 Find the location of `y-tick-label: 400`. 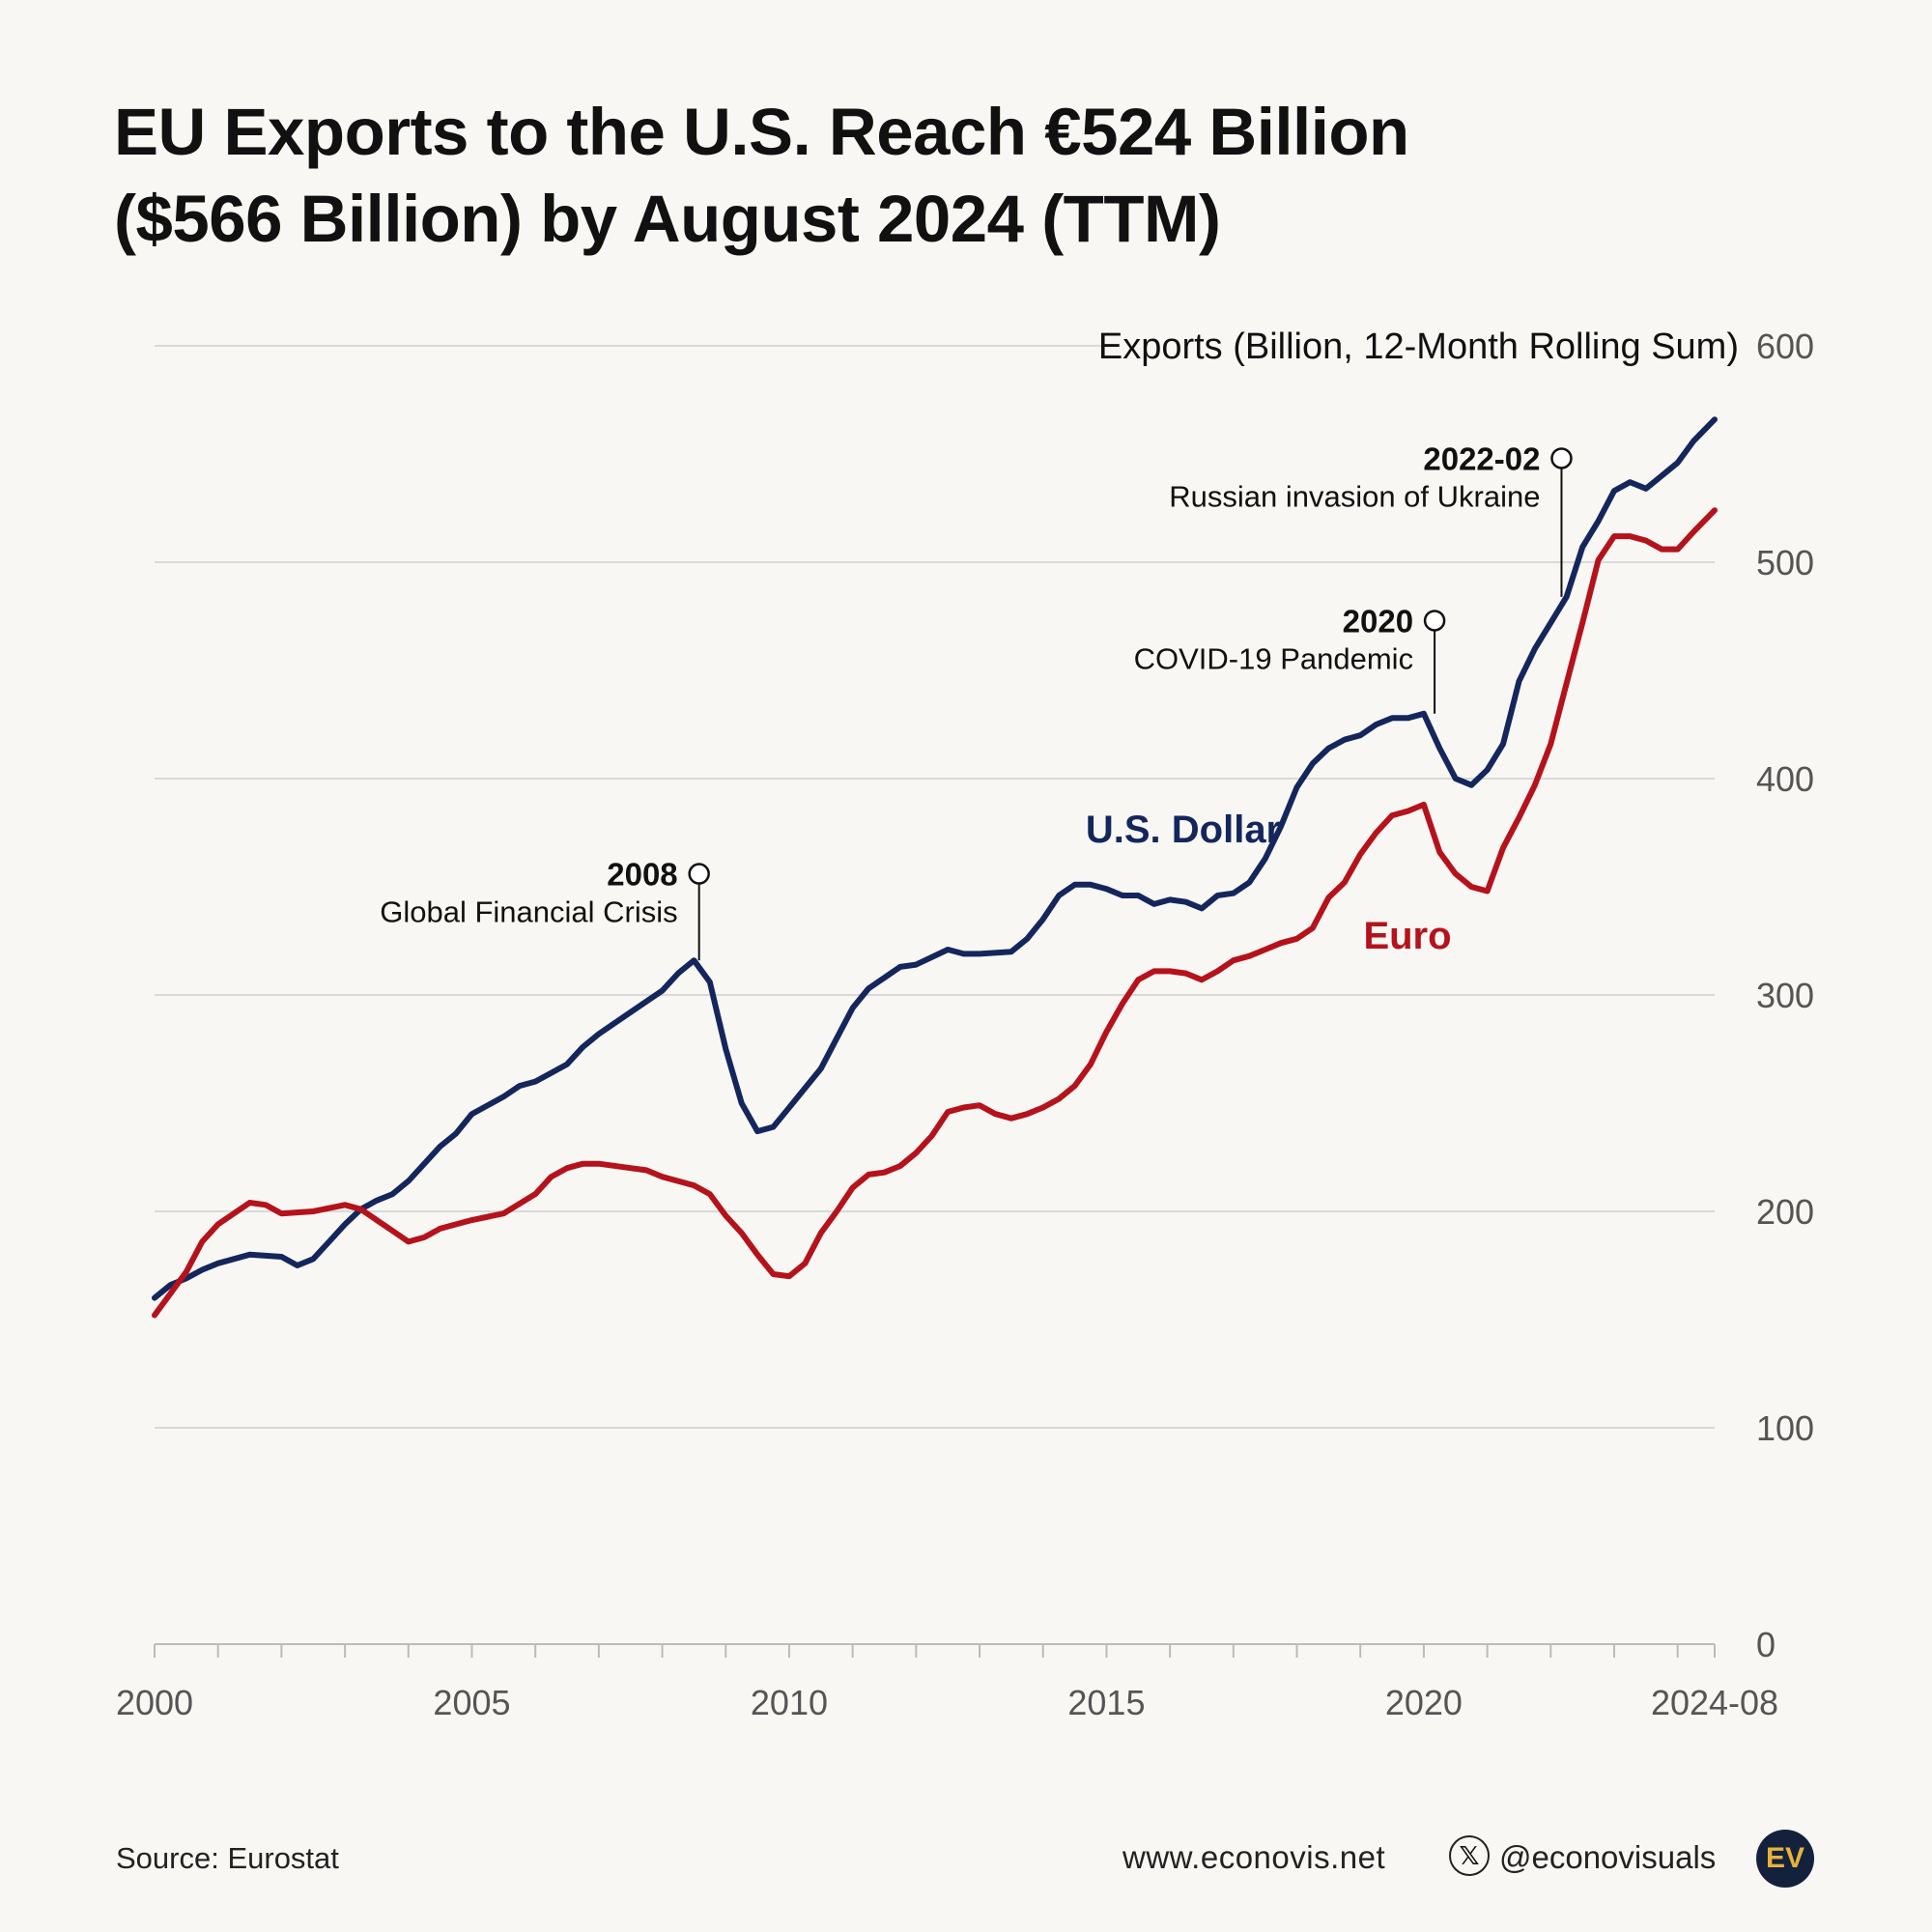

y-tick-label: 400 is located at coordinates (1785, 779).